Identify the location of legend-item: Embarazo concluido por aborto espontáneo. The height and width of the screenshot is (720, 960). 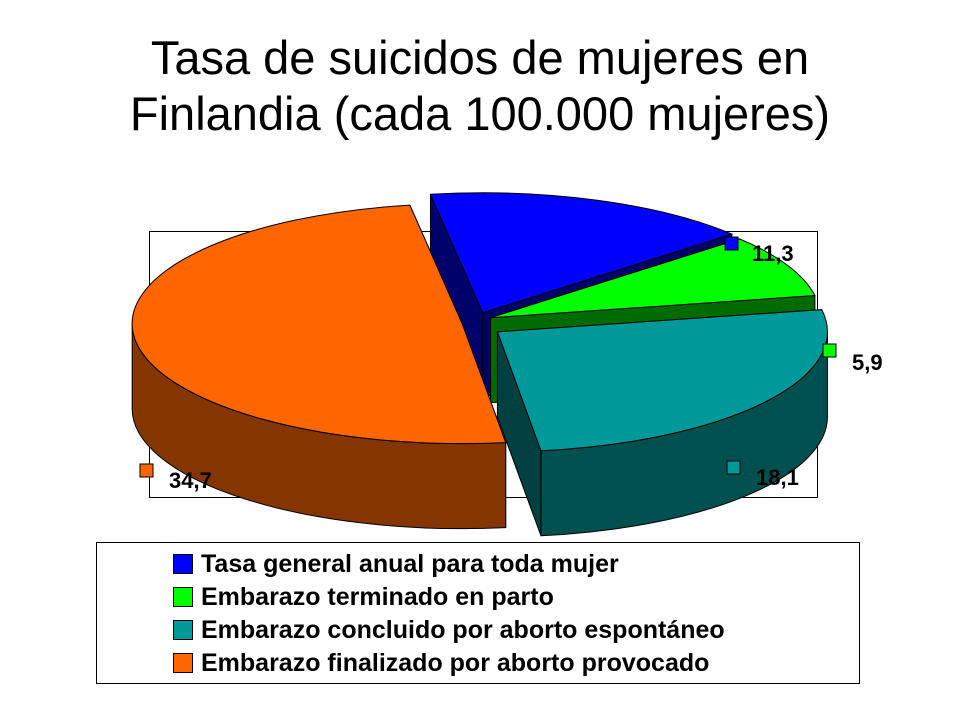
(449, 630).